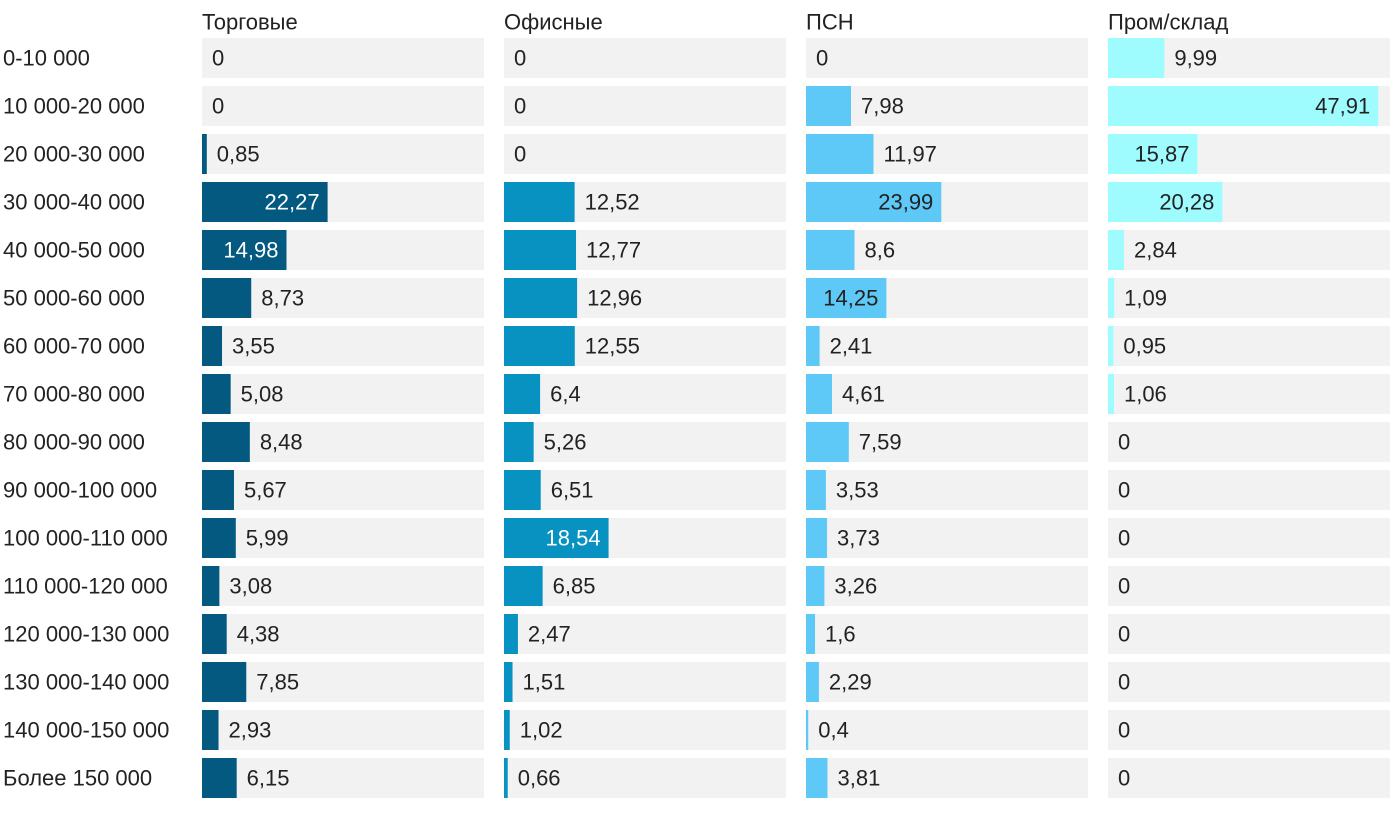  What do you see at coordinates (74, 394) in the screenshot?
I see `category-label: 70 000-80 000` at bounding box center [74, 394].